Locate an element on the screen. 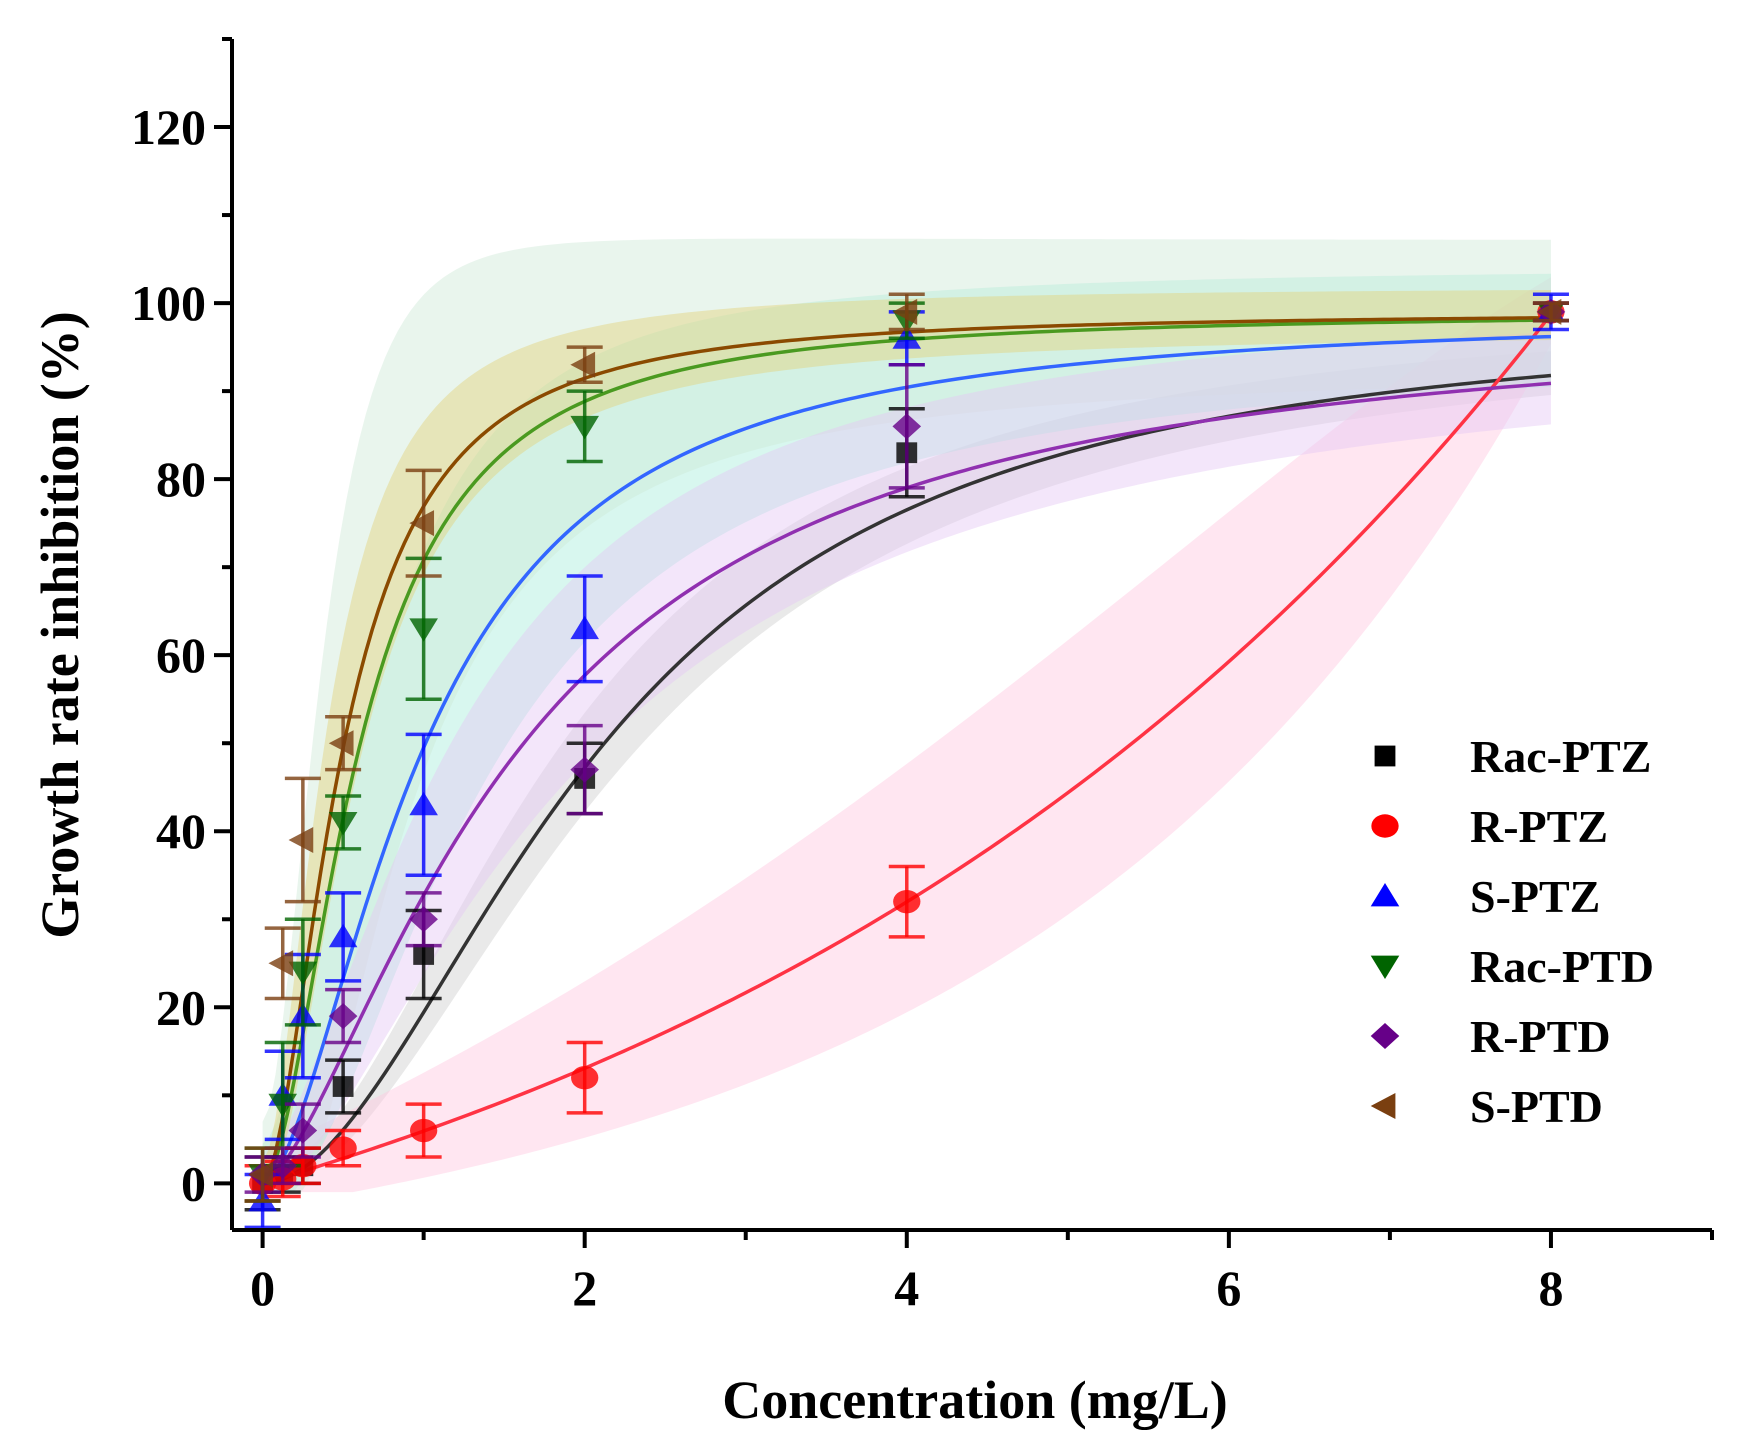 This screenshot has height=1446, width=1749. legend-item-r-ptz: R-PTZ is located at coordinates (1489, 826).